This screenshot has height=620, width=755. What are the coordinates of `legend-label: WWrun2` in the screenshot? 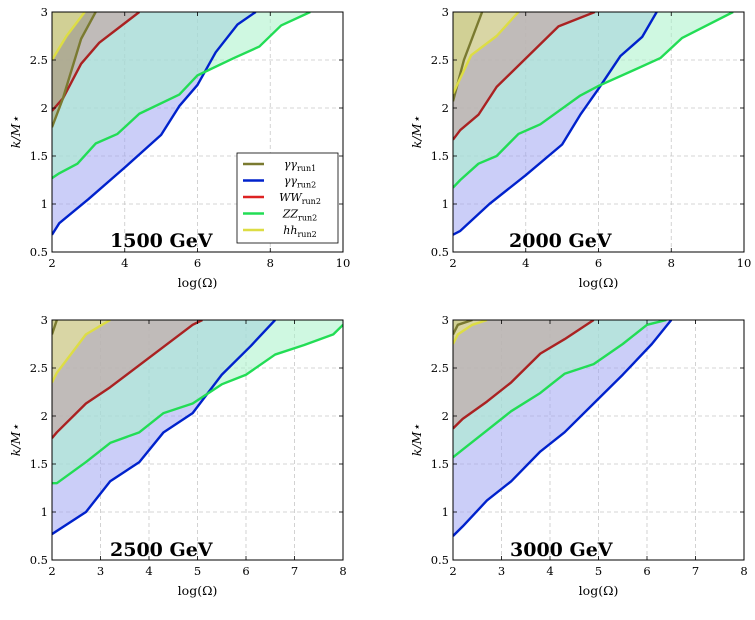 It's located at (300, 198).